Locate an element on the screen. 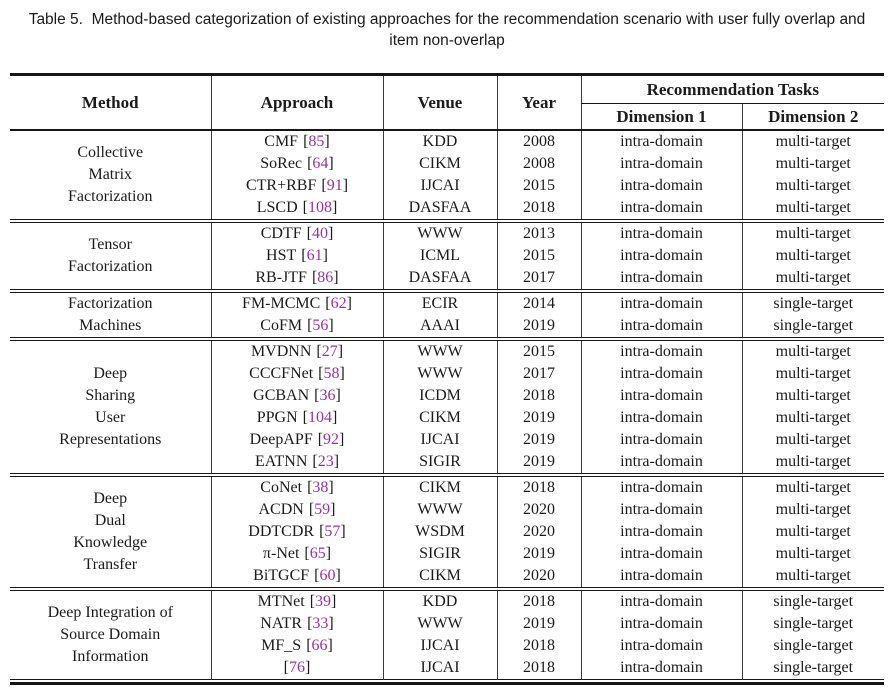  method-line: Source Domain is located at coordinates (110, 634).